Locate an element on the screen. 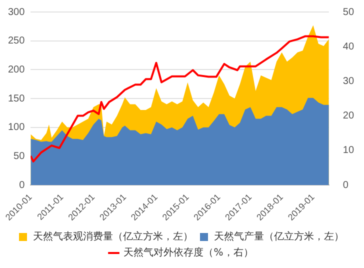  y2-tick-label: 30 is located at coordinates (348, 81).